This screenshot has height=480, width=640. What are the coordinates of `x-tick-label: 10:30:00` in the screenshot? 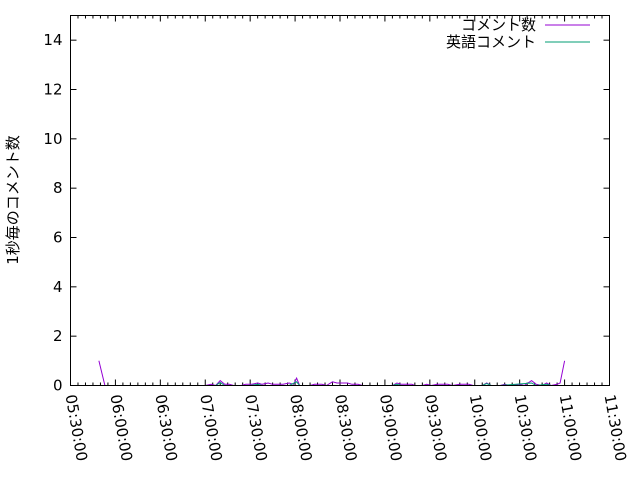 It's located at (525, 427).